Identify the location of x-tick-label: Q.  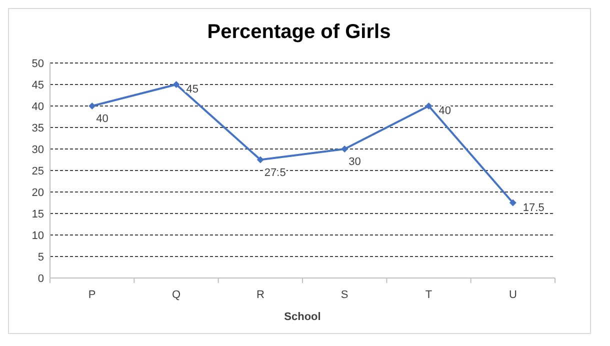
(176, 295).